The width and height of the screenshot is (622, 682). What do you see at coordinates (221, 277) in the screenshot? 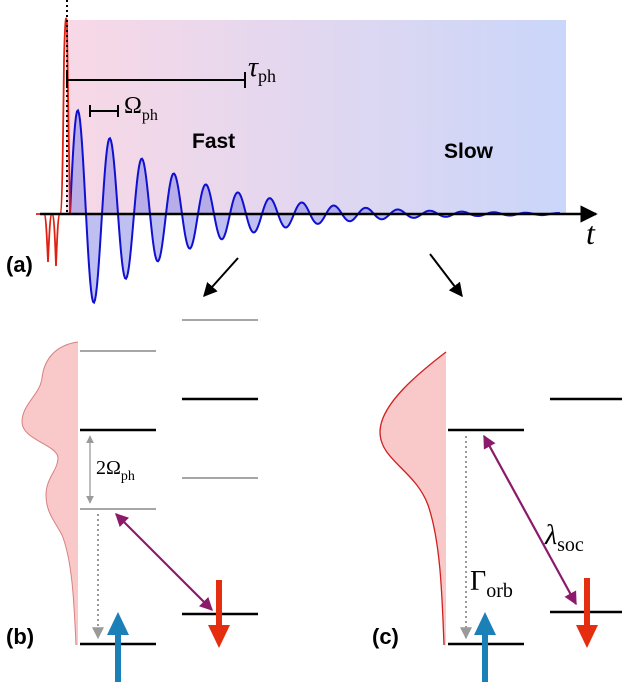
I see `arrow-to-panel-b` at bounding box center [221, 277].